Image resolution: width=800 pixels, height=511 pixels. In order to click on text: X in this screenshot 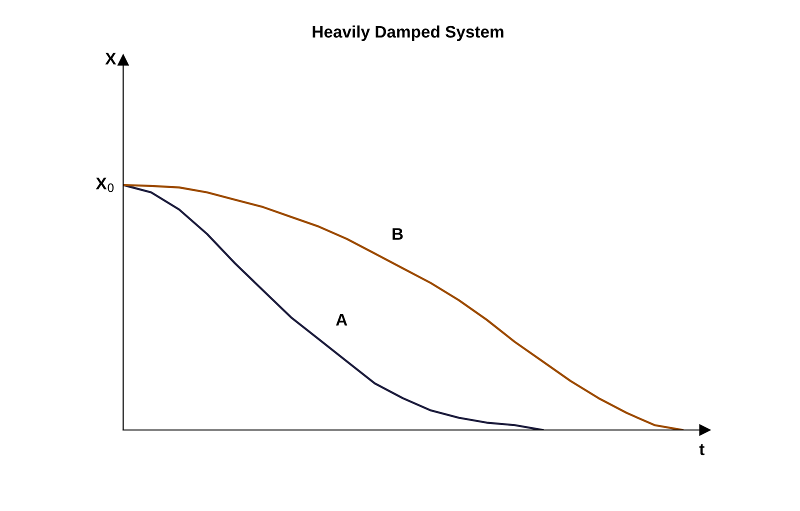, I will do `click(110, 58)`.